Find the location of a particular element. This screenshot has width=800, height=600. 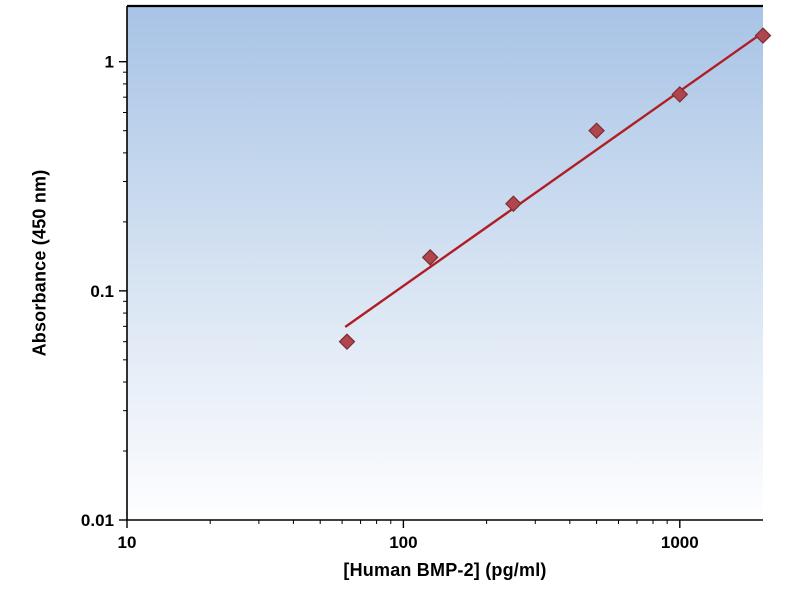

y-tick-label: 0.1 is located at coordinates (102, 291).